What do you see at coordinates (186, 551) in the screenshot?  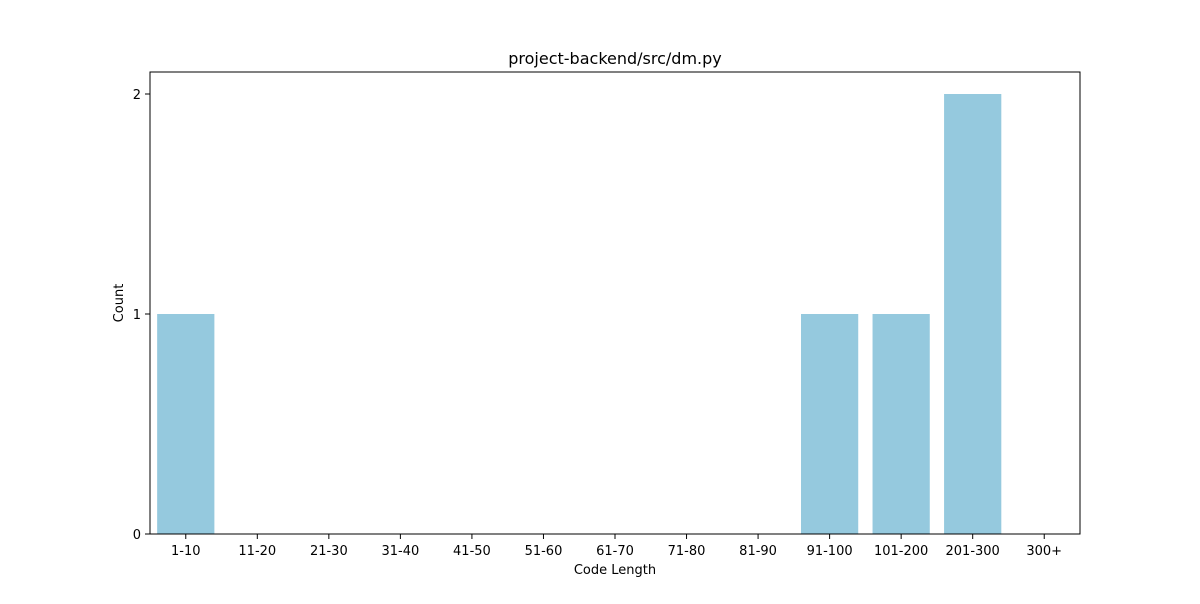 I see `x-tick-label: 1-10` at bounding box center [186, 551].